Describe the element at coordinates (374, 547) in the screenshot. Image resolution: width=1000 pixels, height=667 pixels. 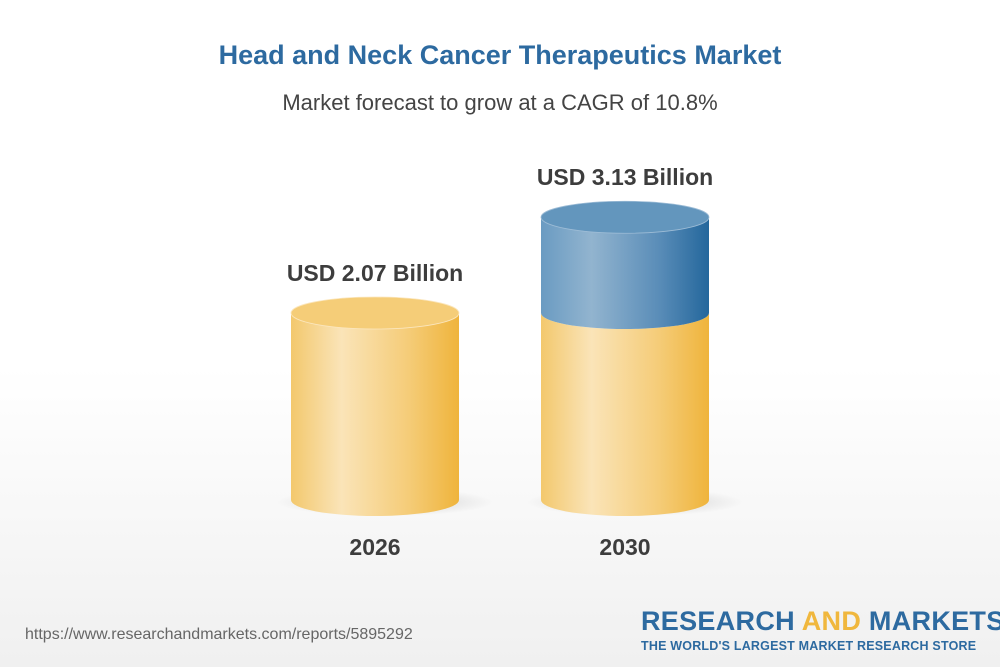
I see `x-tick-label: 2026` at that location.